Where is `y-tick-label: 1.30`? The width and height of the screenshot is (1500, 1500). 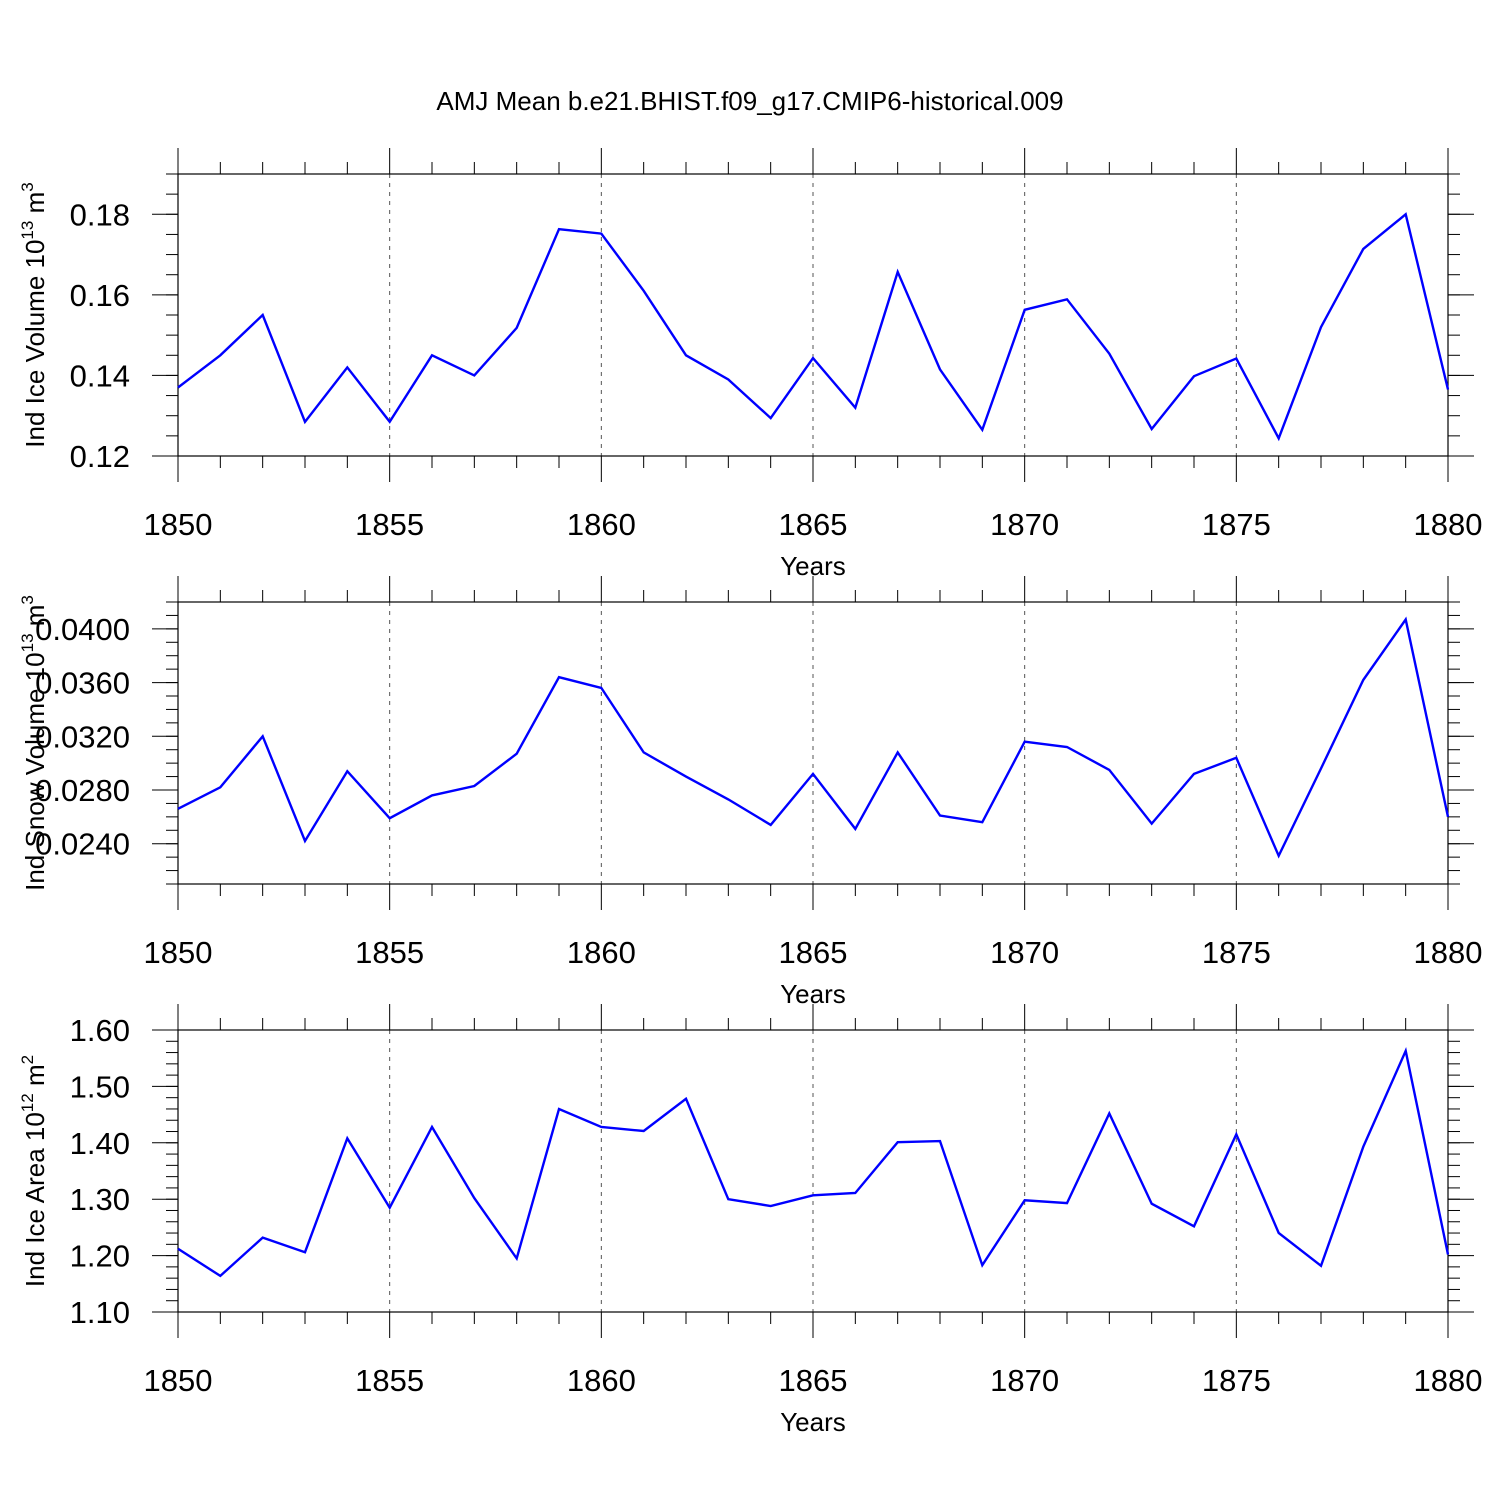
y-tick-label: 1.30 is located at coordinates (100, 1199).